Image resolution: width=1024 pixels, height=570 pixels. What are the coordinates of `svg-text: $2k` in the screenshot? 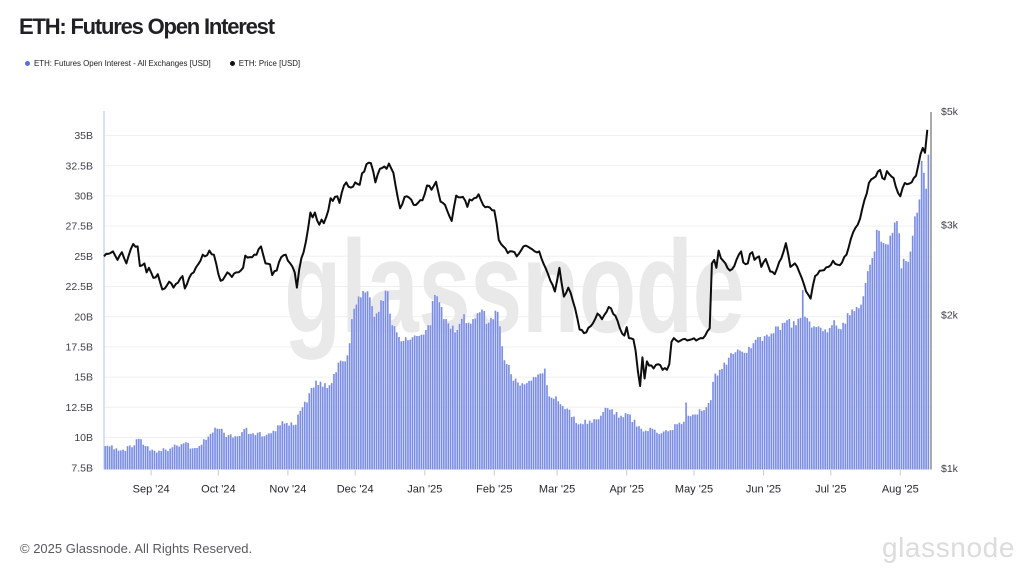 It's located at (950, 315).